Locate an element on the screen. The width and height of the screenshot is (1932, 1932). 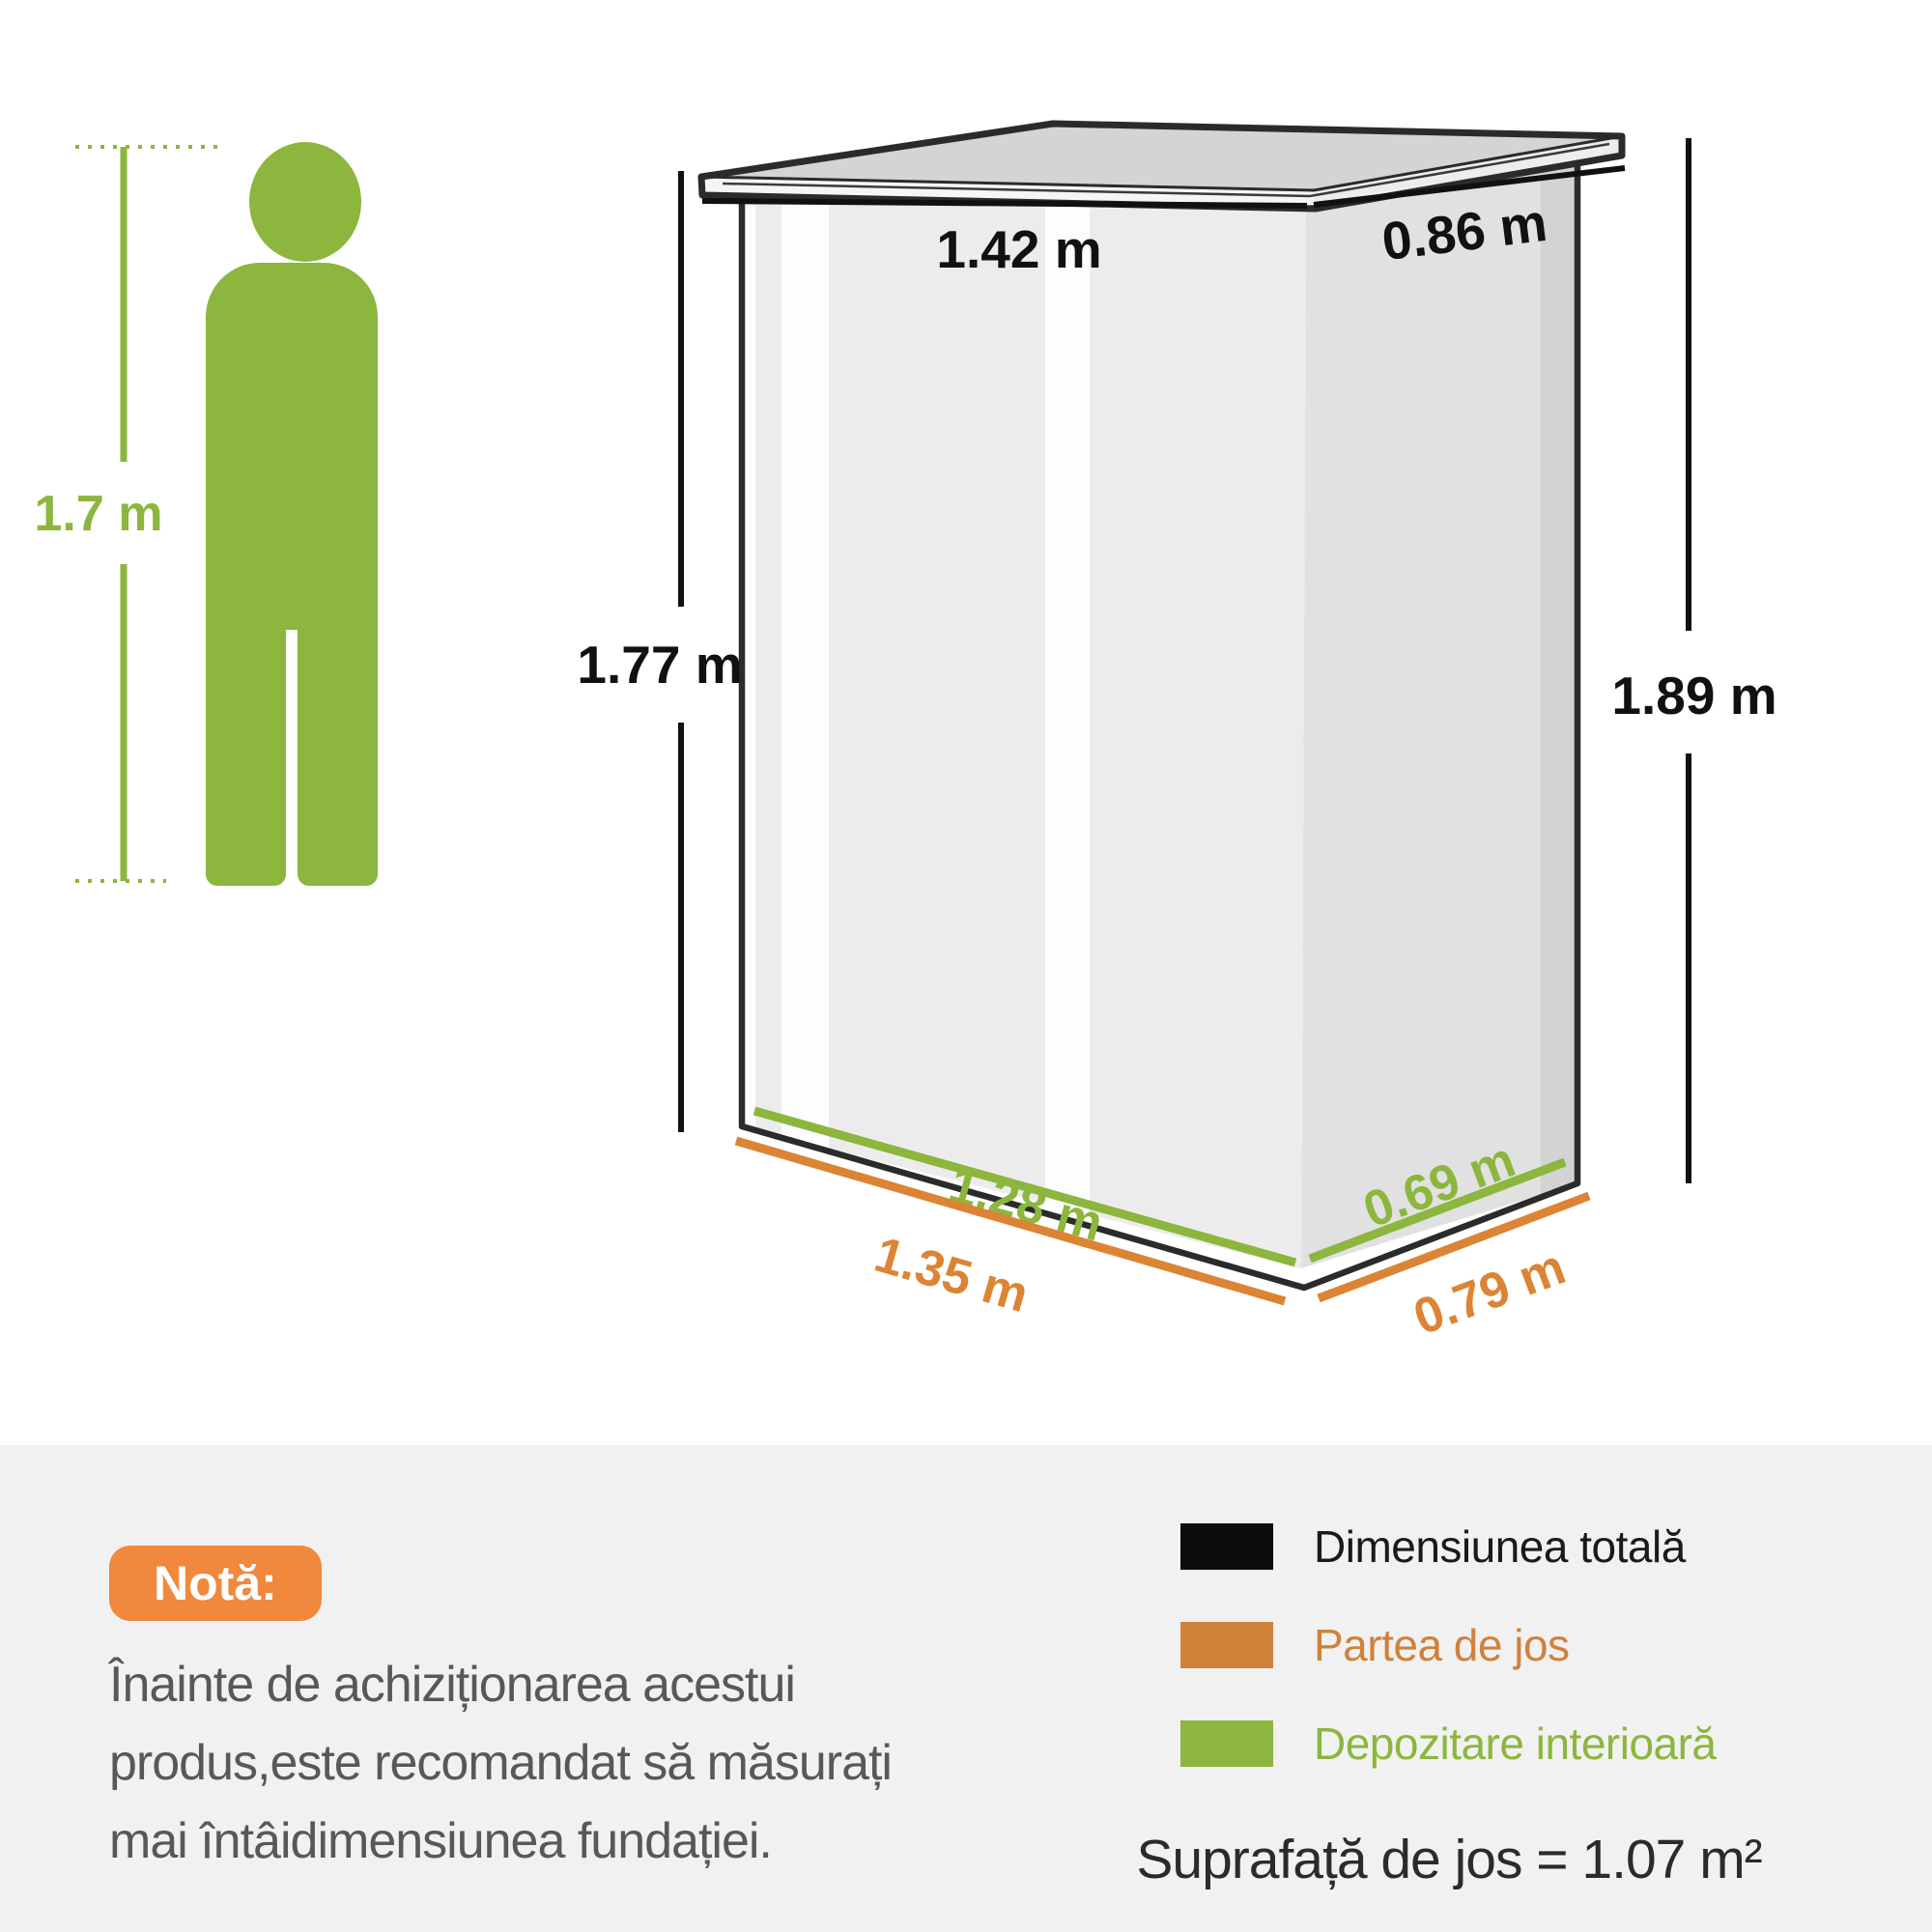
base-dimension-lines is located at coordinates (1162, 1221).